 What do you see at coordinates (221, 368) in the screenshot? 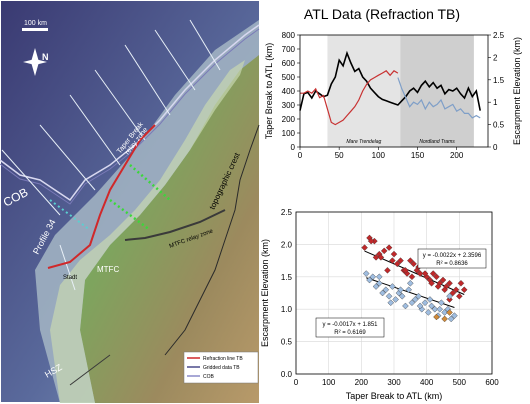
I see `legend-gridded: Gridded data TB` at bounding box center [221, 368].